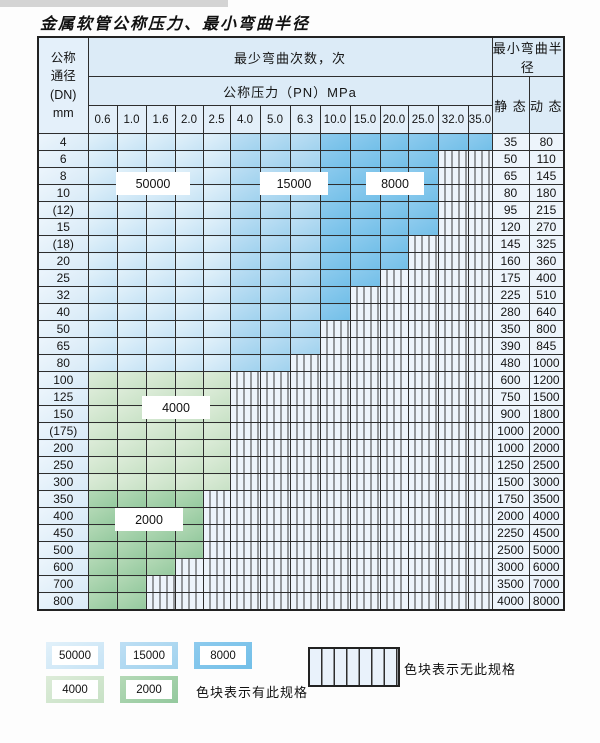 This screenshot has height=743, width=600. I want to click on table-row: 40 280 640, so click(301, 312).